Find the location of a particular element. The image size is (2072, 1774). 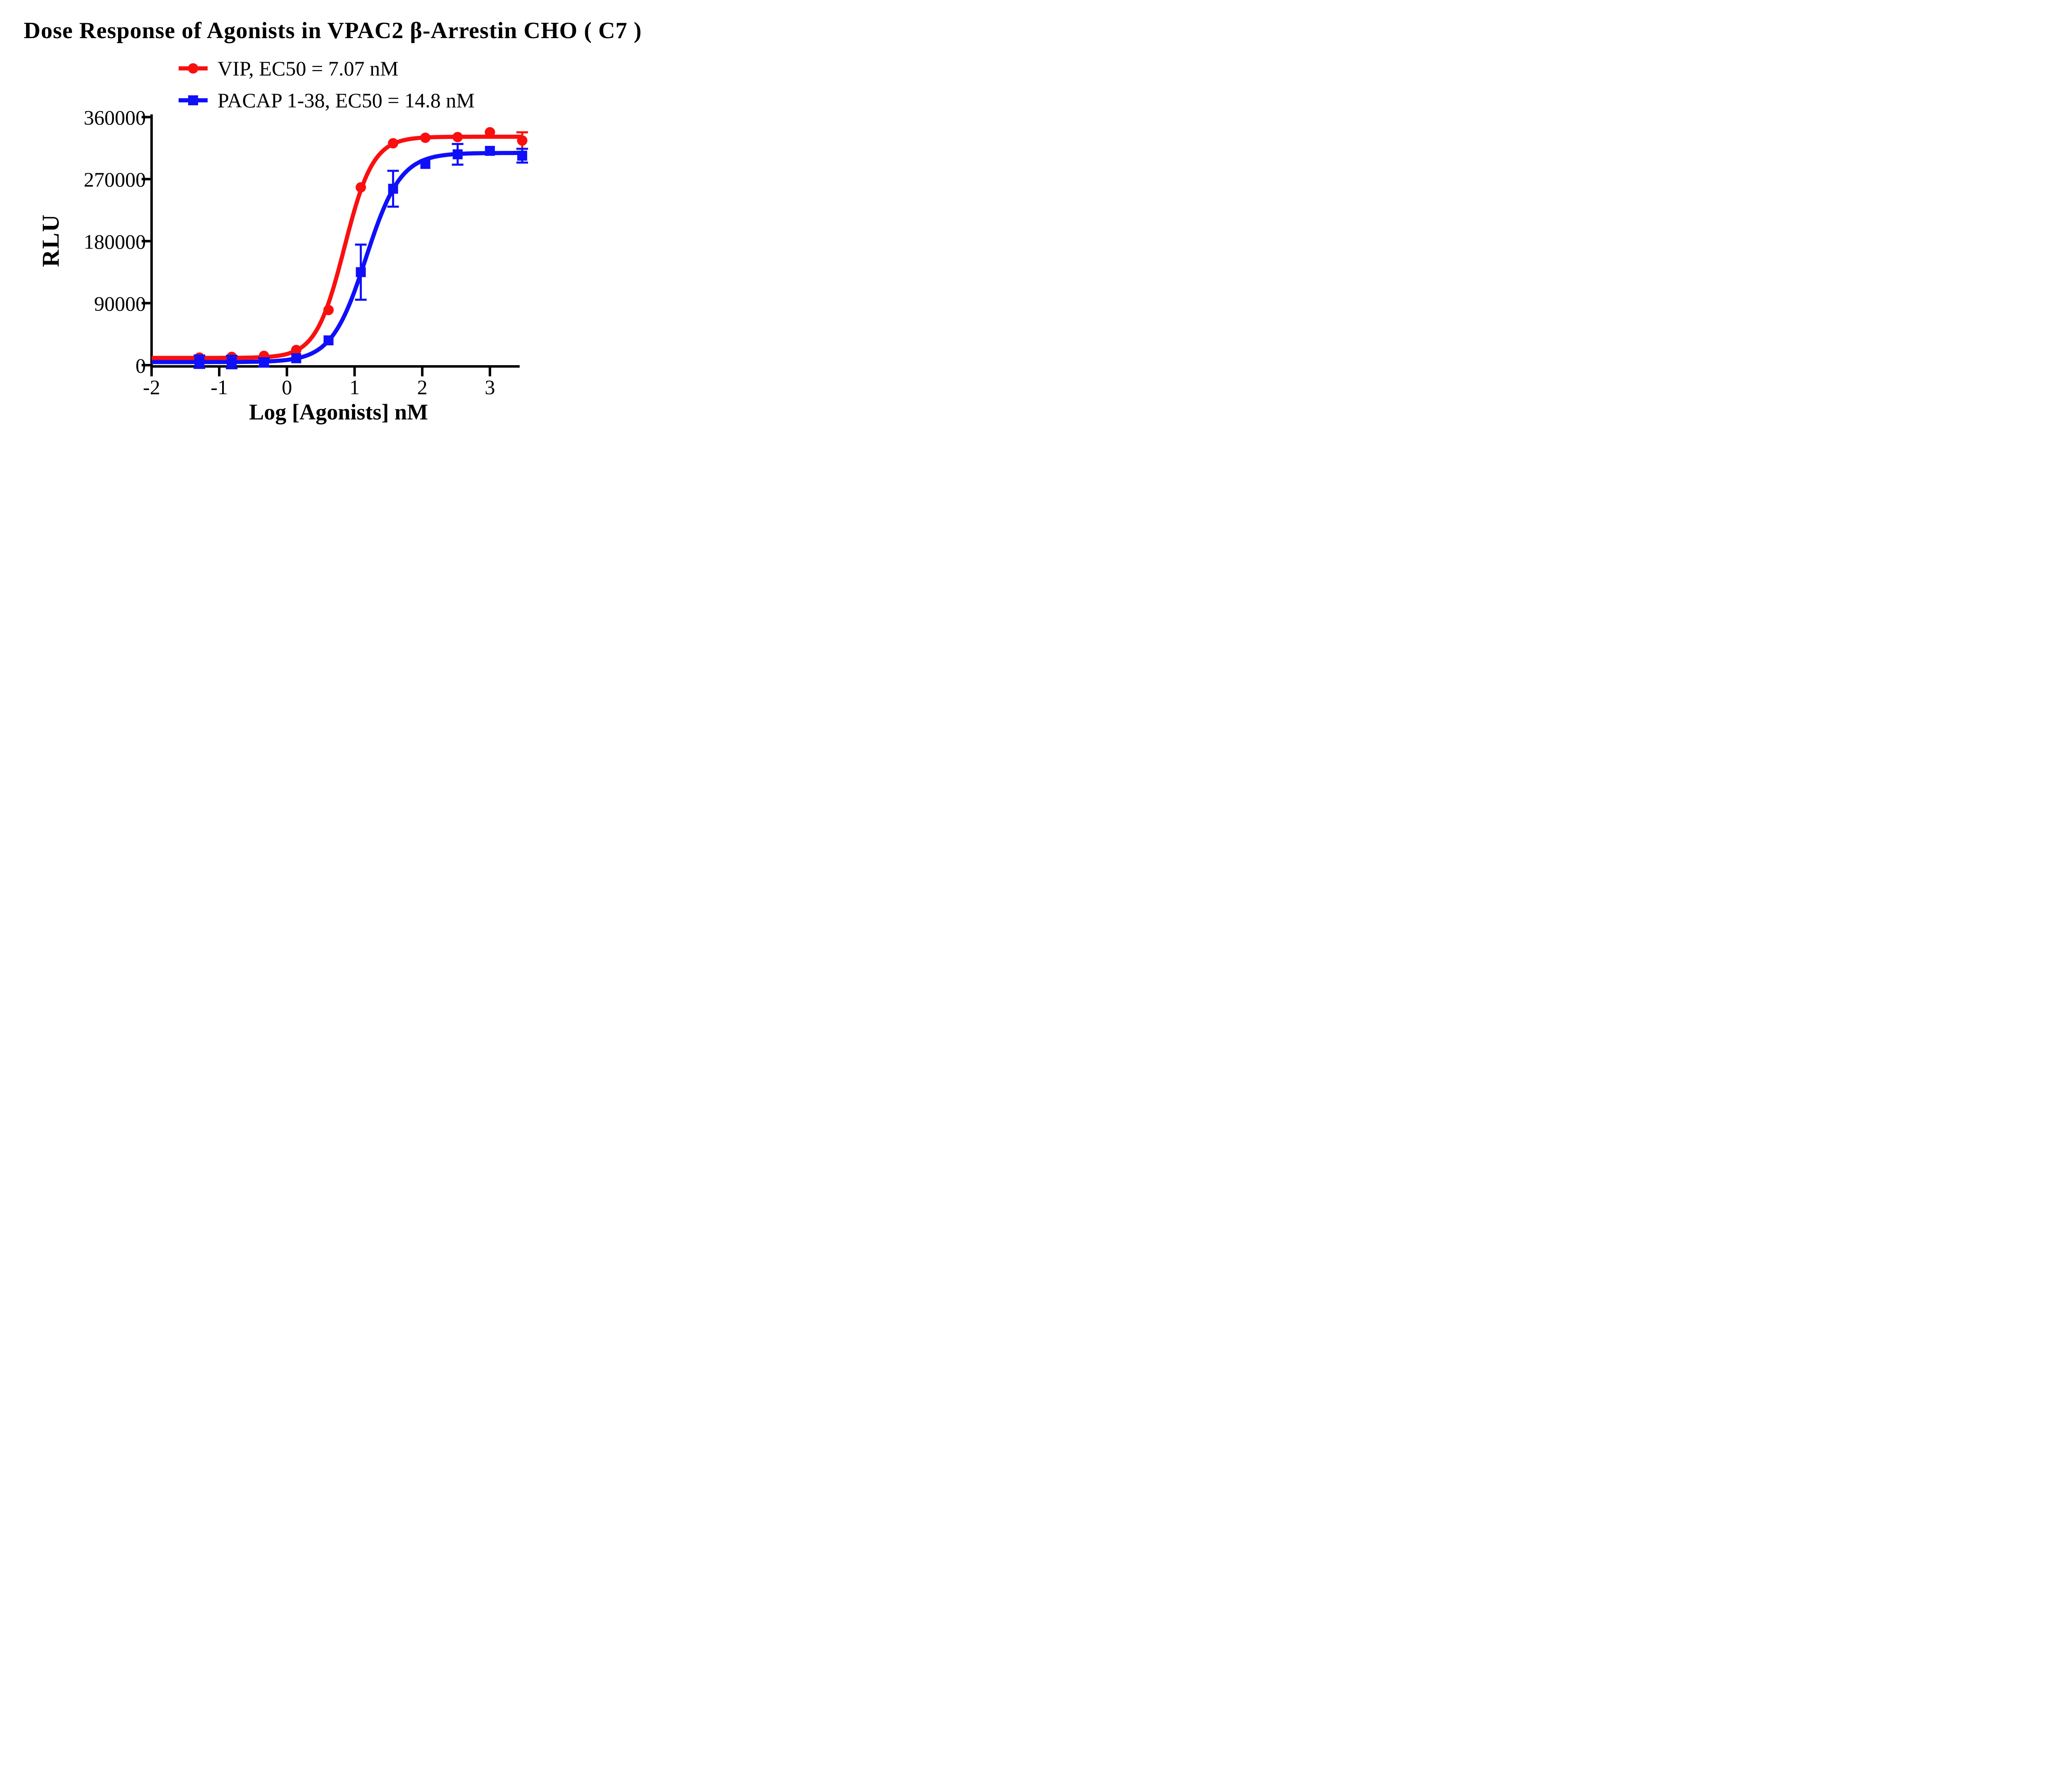

legend-marker-vip-icon is located at coordinates (193, 68).